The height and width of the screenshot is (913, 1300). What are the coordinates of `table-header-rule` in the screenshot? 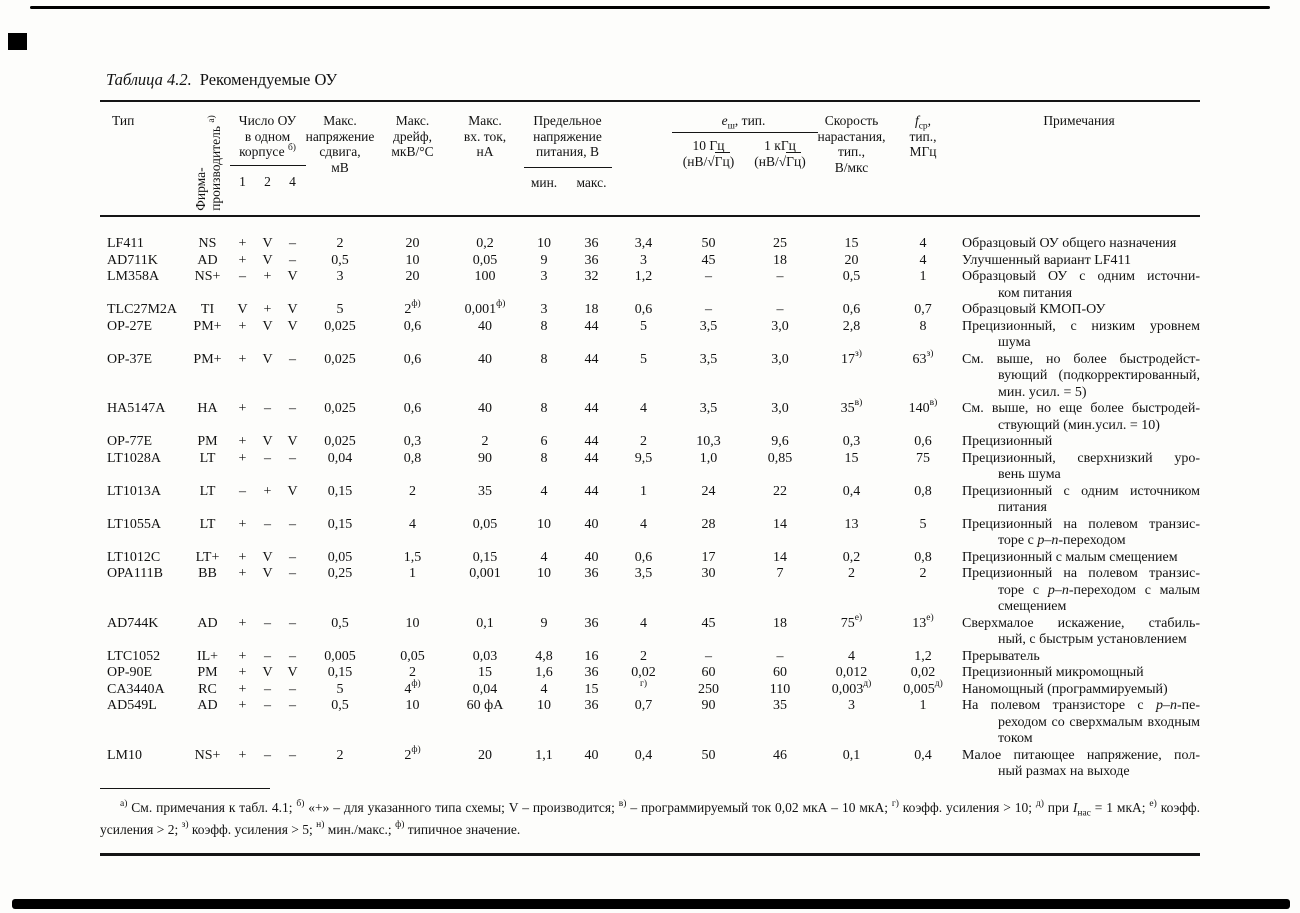 It's located at (650, 216).